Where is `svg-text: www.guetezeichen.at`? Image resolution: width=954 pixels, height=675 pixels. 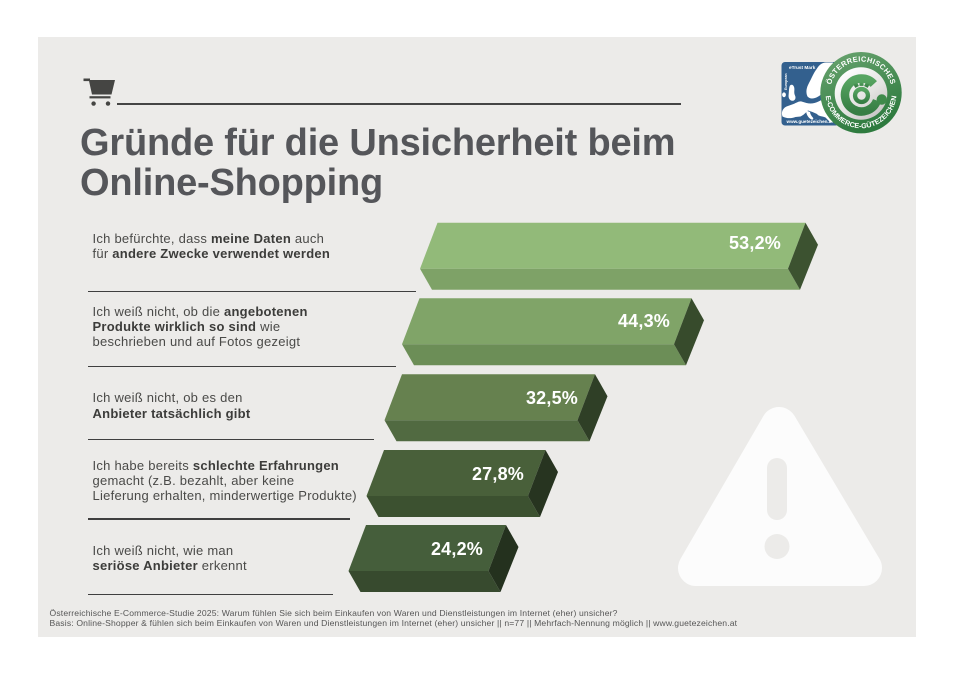
svg-text: www.guetezeichen.at is located at coordinates (810, 121).